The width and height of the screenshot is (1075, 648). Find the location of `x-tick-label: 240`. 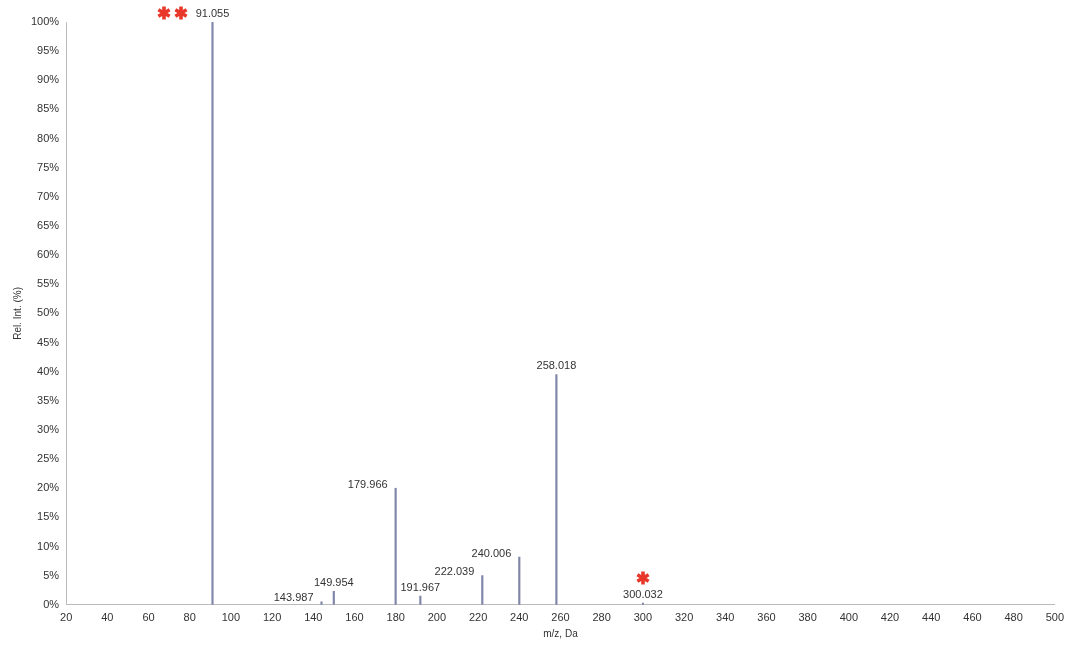

x-tick-label: 240 is located at coordinates (519, 617).